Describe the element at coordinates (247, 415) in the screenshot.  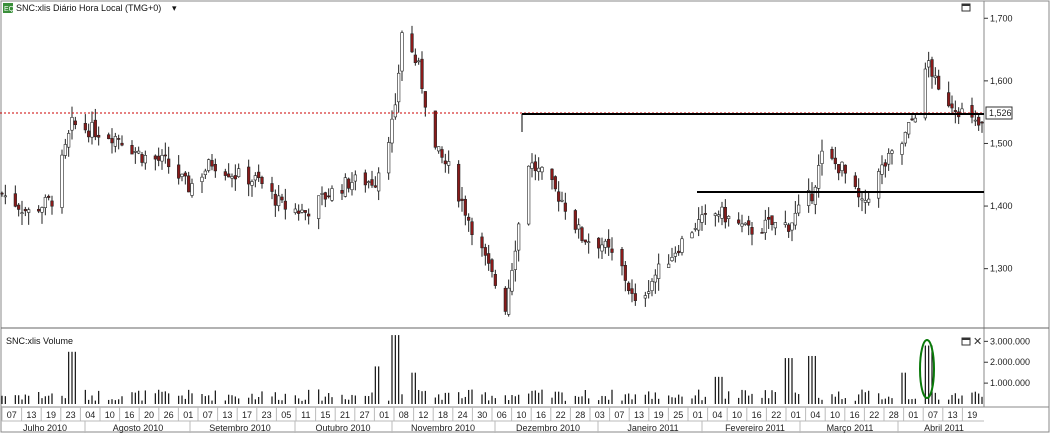
I see `x-day-label: 17` at that location.